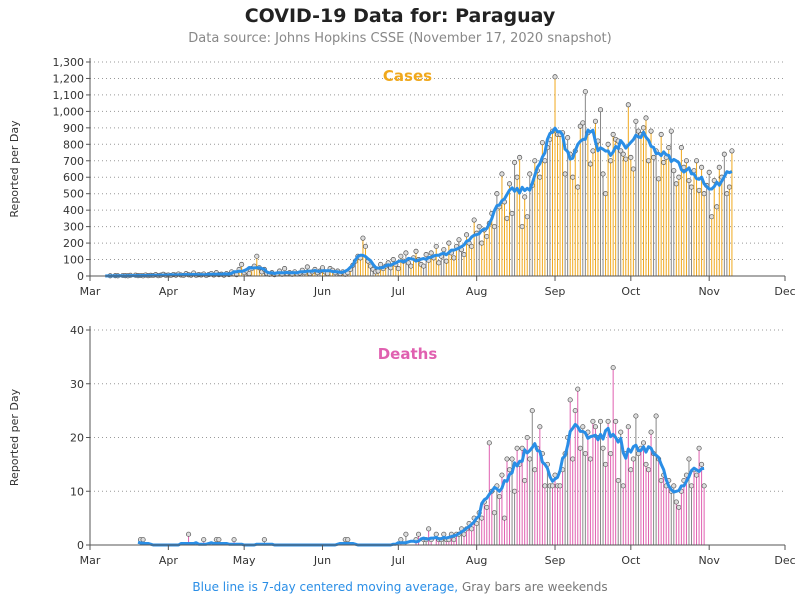 This screenshot has width=800, height=600. Describe the element at coordinates (69, 111) in the screenshot. I see `y-tick-label: 1,000` at that location.